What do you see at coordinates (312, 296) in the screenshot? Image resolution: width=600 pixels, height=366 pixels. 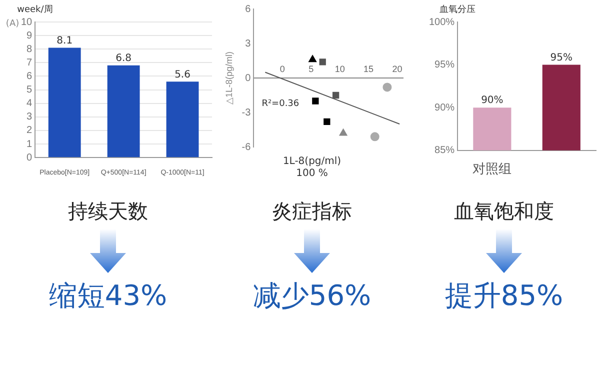 I see `text: 减少56%` at bounding box center [312, 296].